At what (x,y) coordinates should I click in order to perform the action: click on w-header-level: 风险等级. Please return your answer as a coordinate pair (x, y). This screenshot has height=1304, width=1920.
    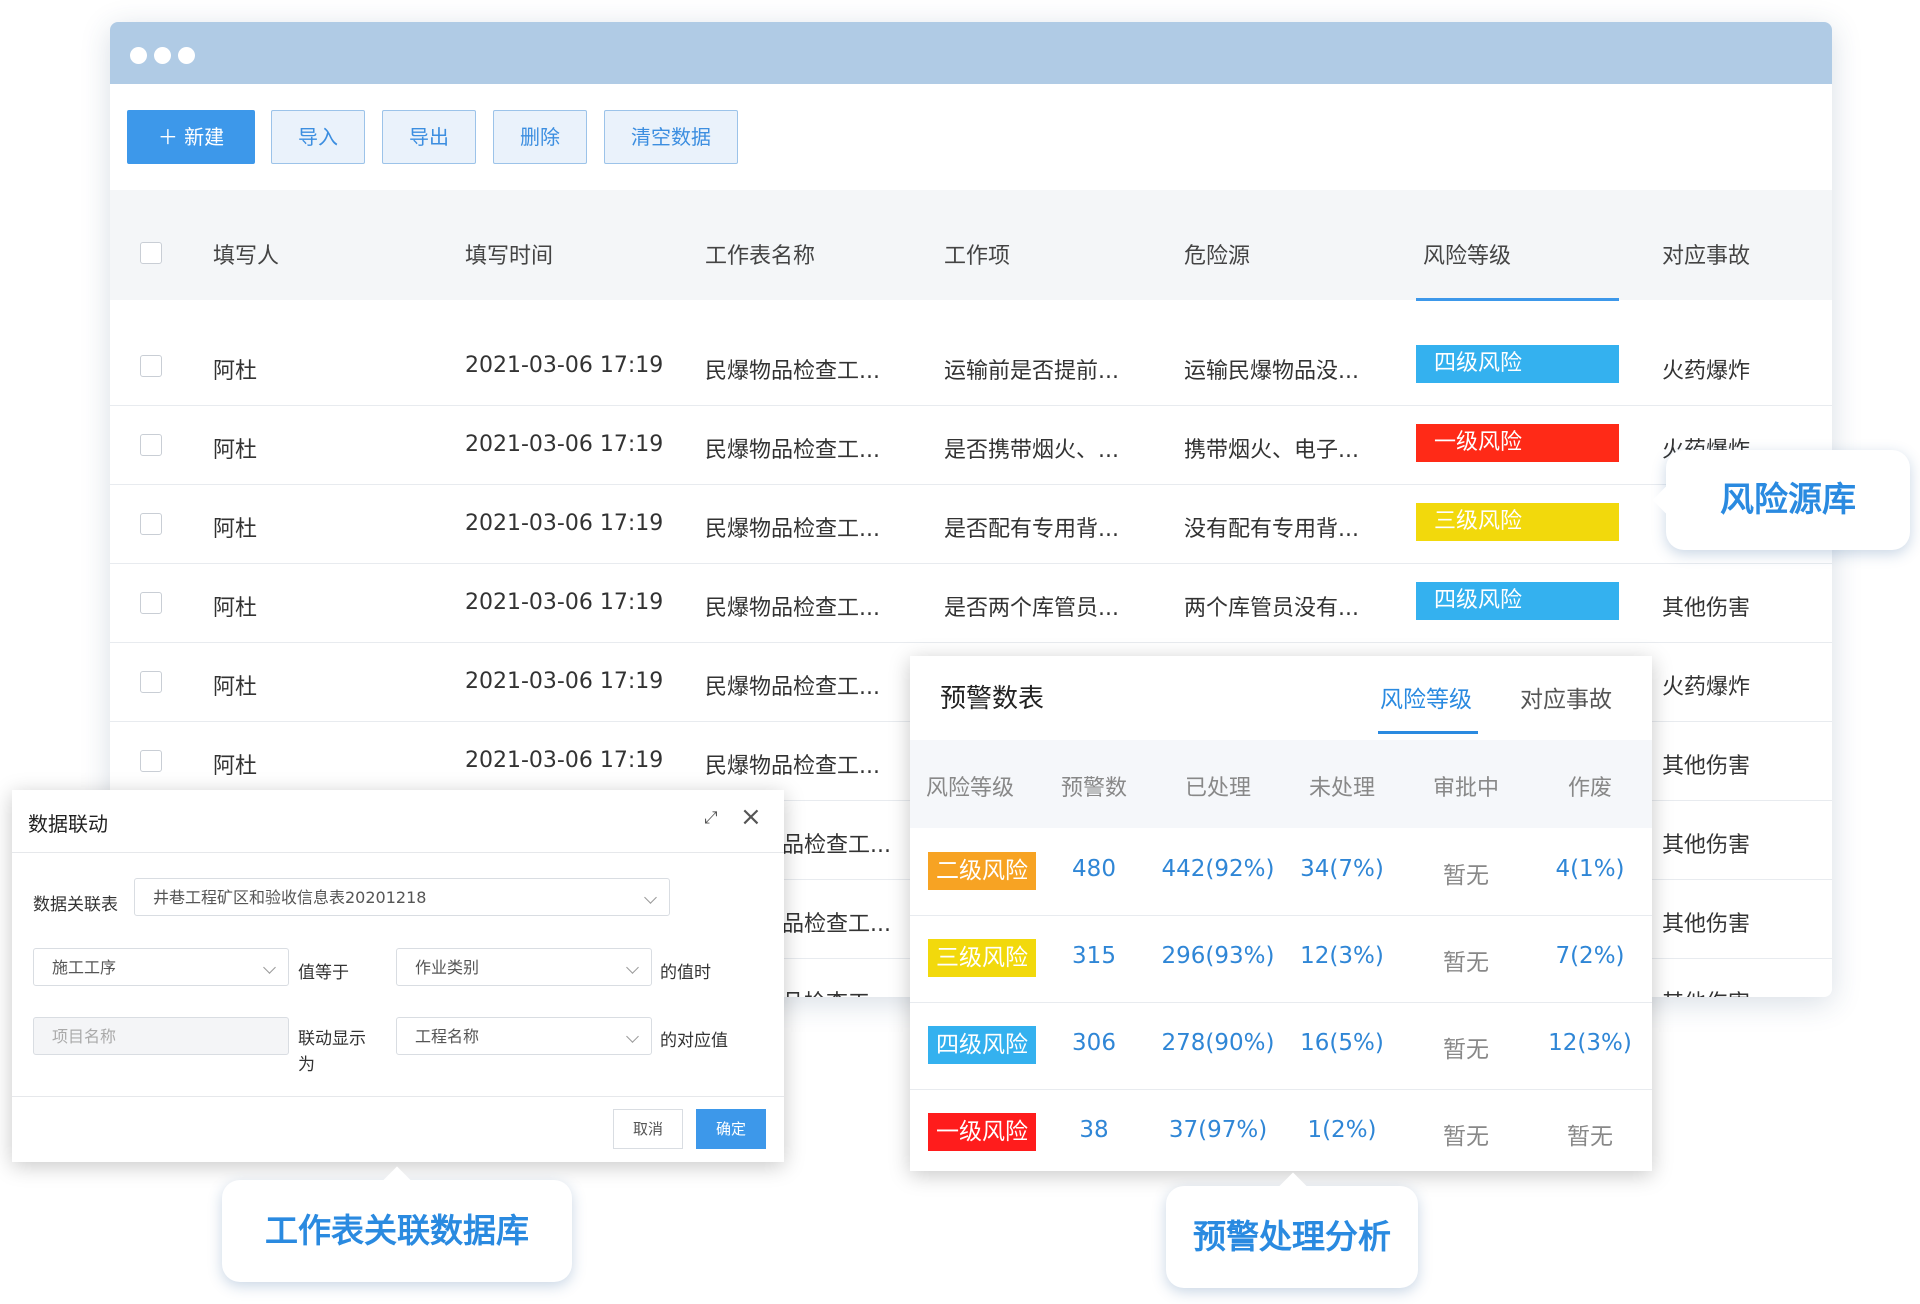
    Looking at the image, I should click on (969, 788).